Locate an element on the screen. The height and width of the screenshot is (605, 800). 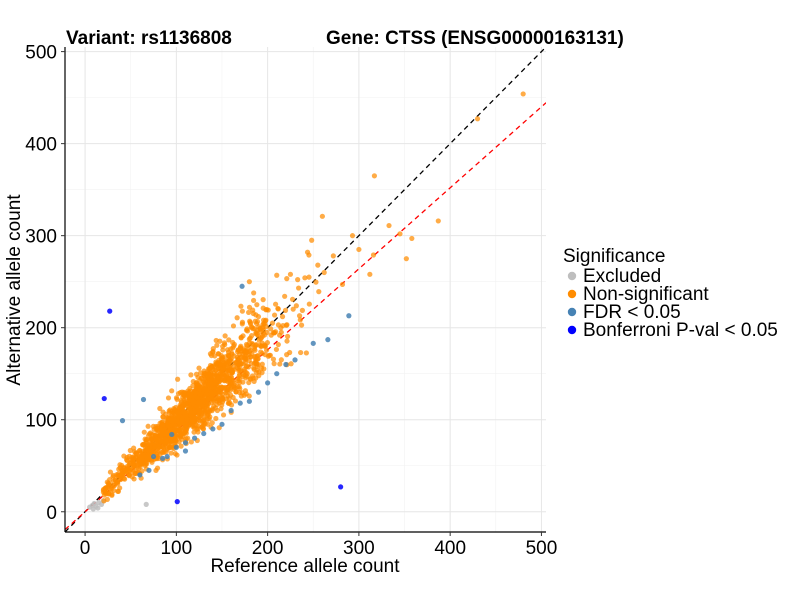
x-tick-label: 200 is located at coordinates (268, 548).